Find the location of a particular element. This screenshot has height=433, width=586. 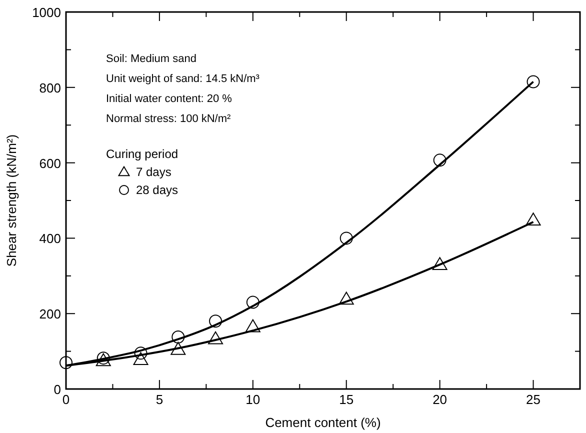

y-tick-label: 0 is located at coordinates (57, 389).